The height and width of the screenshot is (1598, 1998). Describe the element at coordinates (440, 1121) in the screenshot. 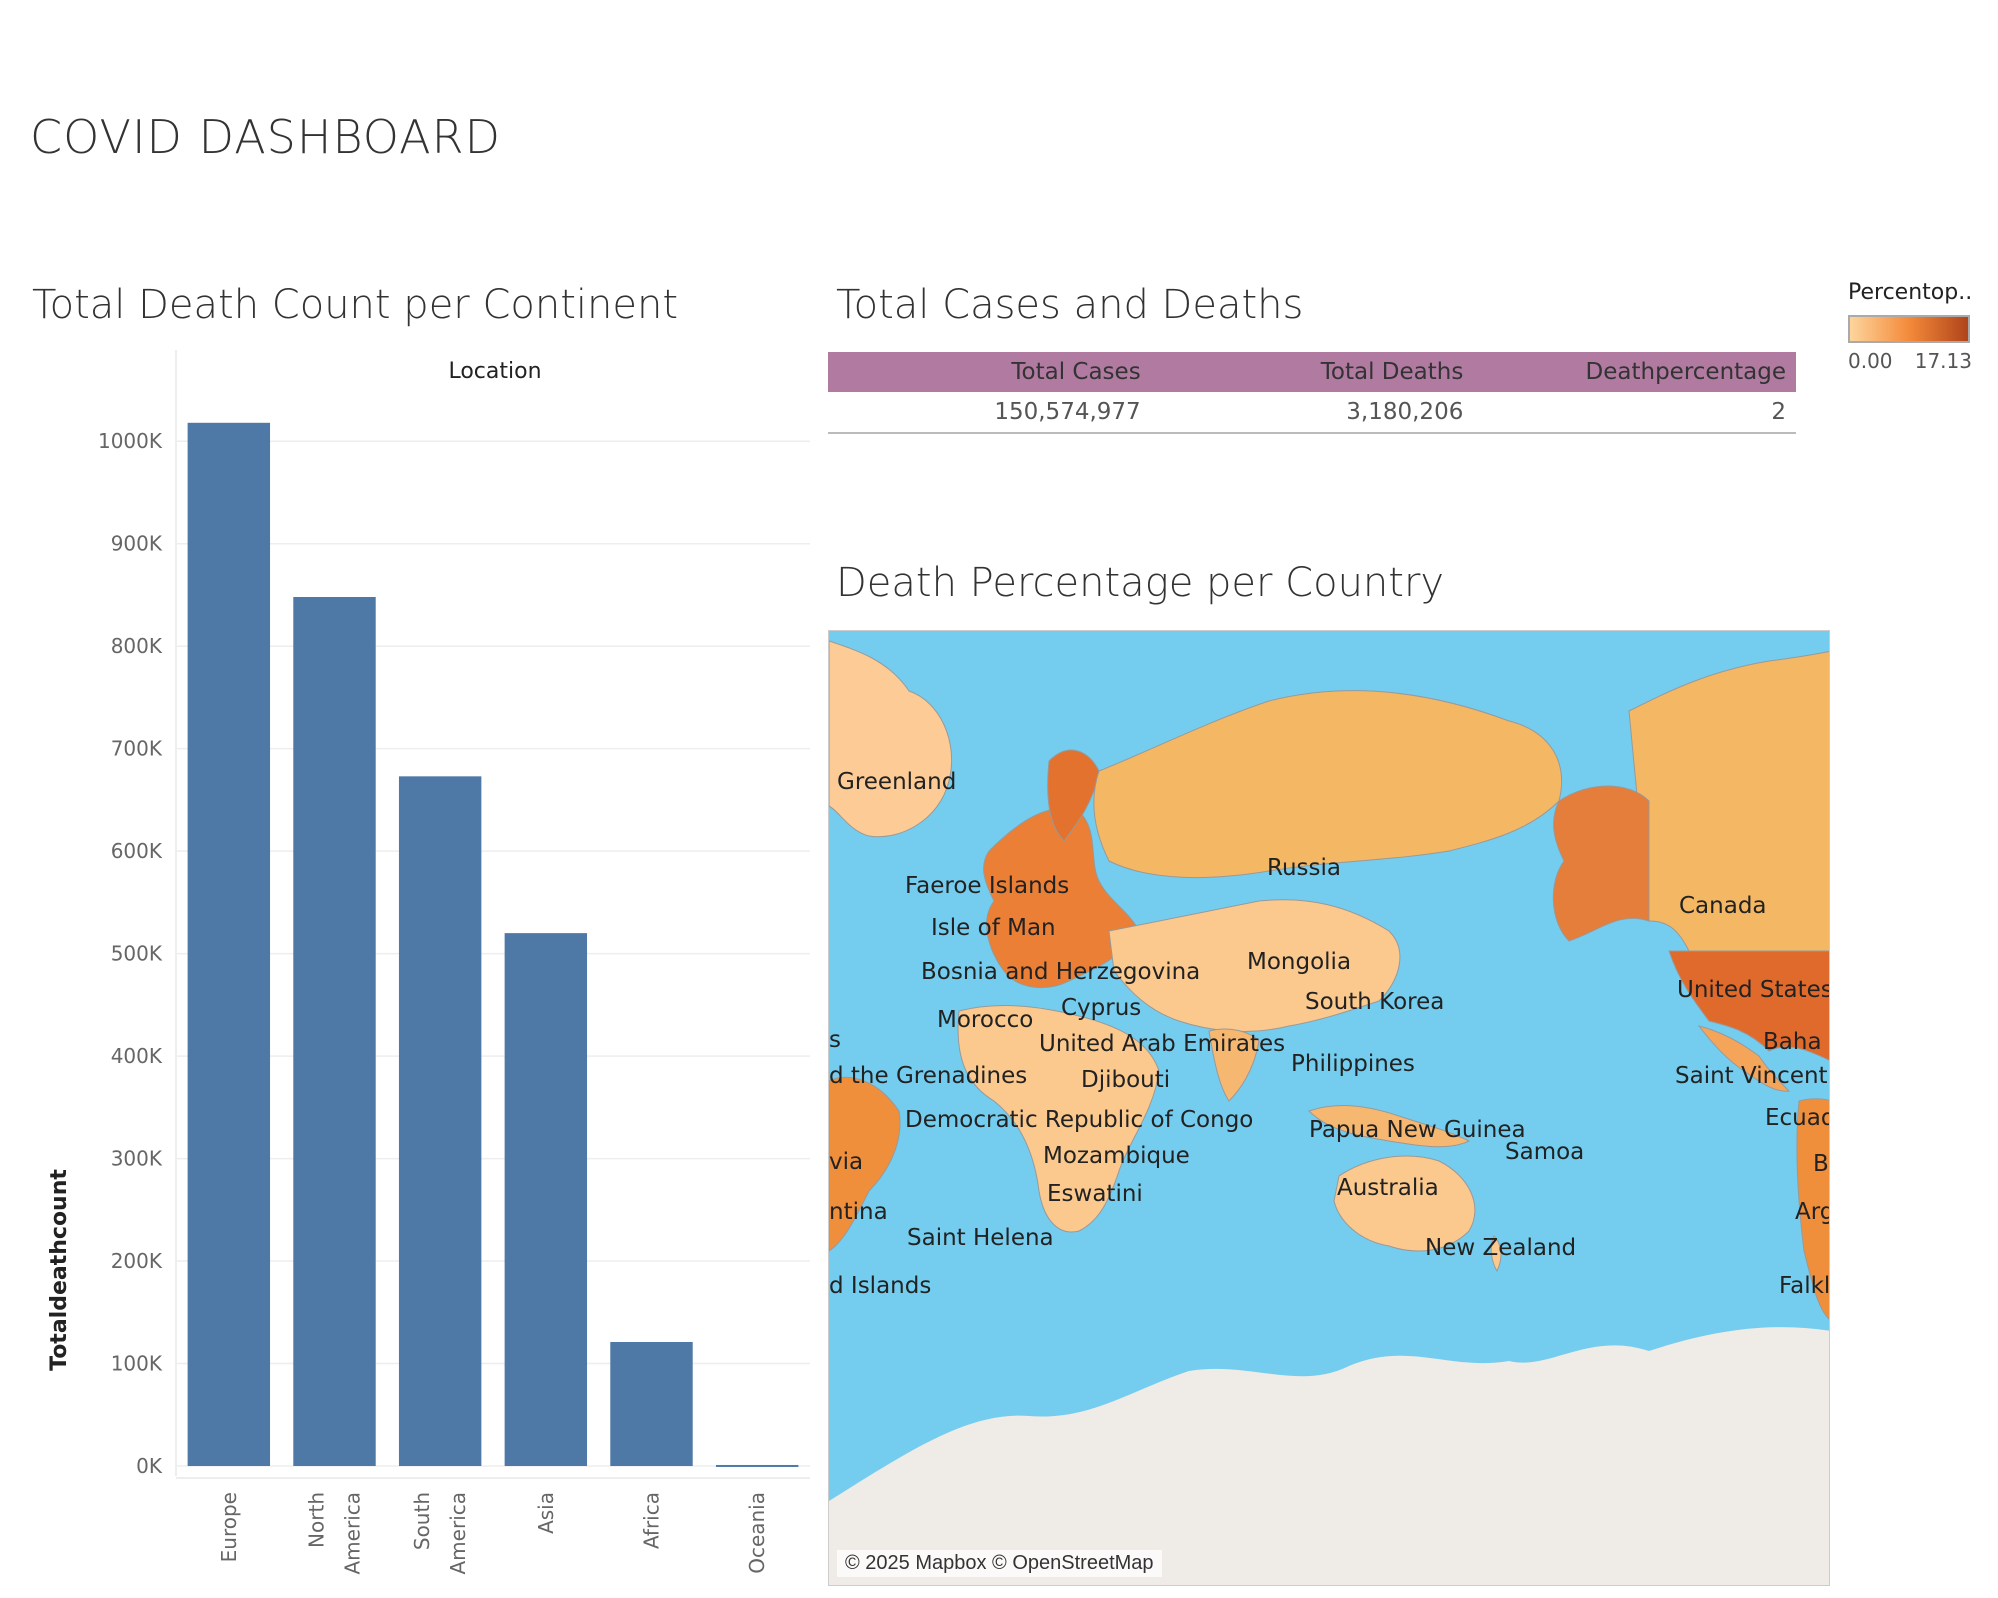

I see `bar-south-america` at that location.